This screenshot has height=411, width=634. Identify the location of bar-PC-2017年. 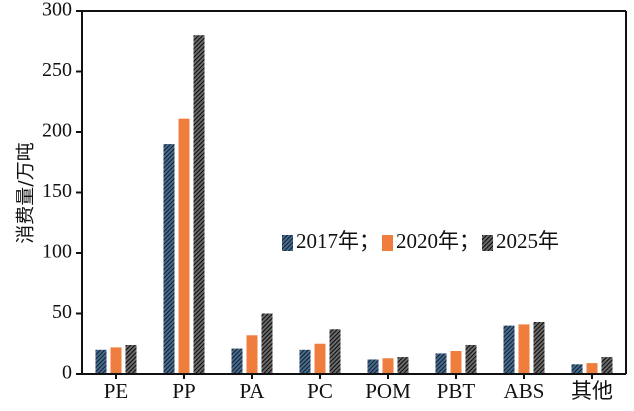
(305, 361).